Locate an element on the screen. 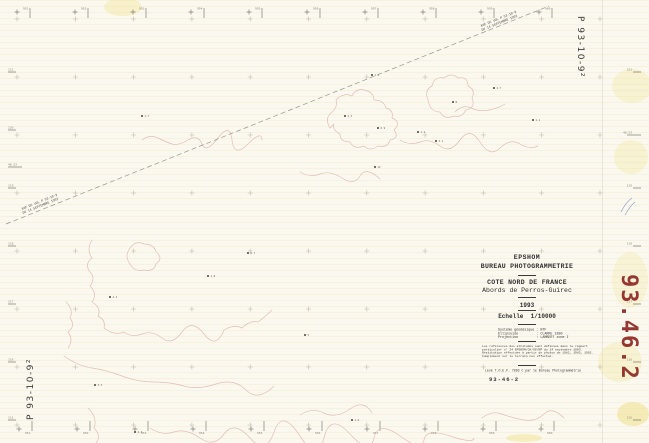 This screenshot has width=649, height=443. tick-label-right: 116 is located at coordinates (630, 360).